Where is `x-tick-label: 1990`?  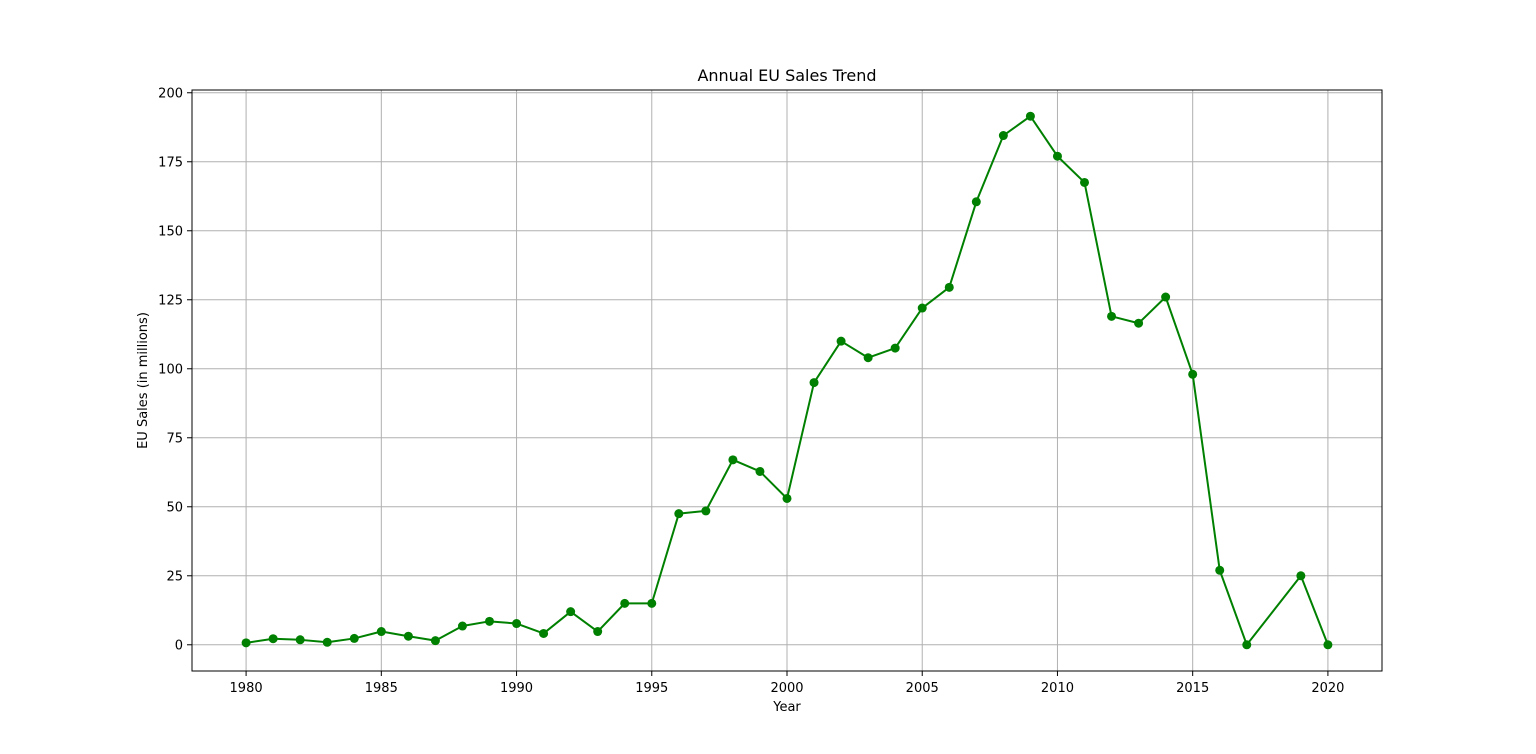
x-tick-label: 1990 is located at coordinates (516, 688).